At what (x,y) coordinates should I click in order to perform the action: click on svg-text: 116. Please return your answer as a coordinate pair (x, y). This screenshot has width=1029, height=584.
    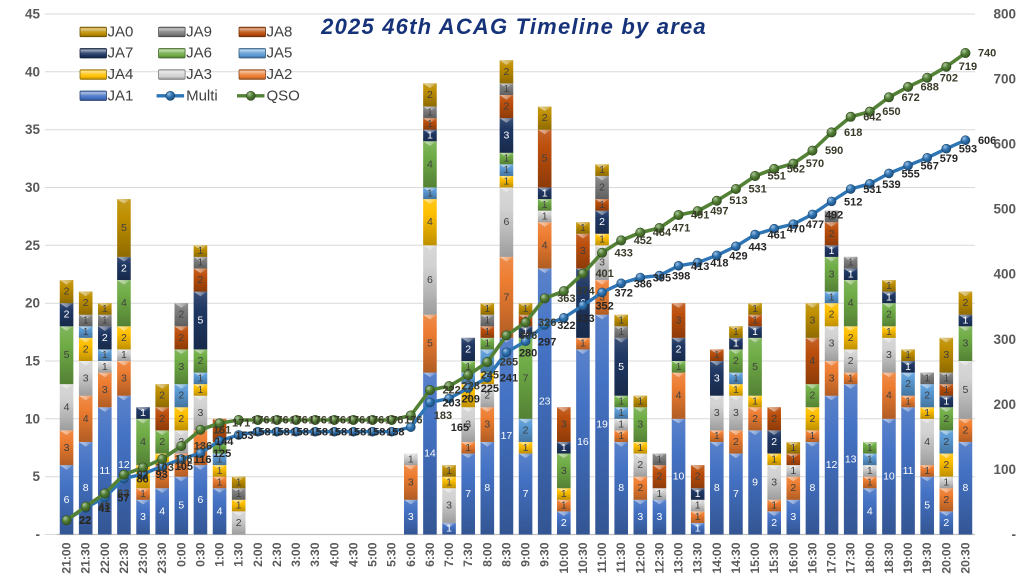
    Looking at the image, I should click on (184, 460).